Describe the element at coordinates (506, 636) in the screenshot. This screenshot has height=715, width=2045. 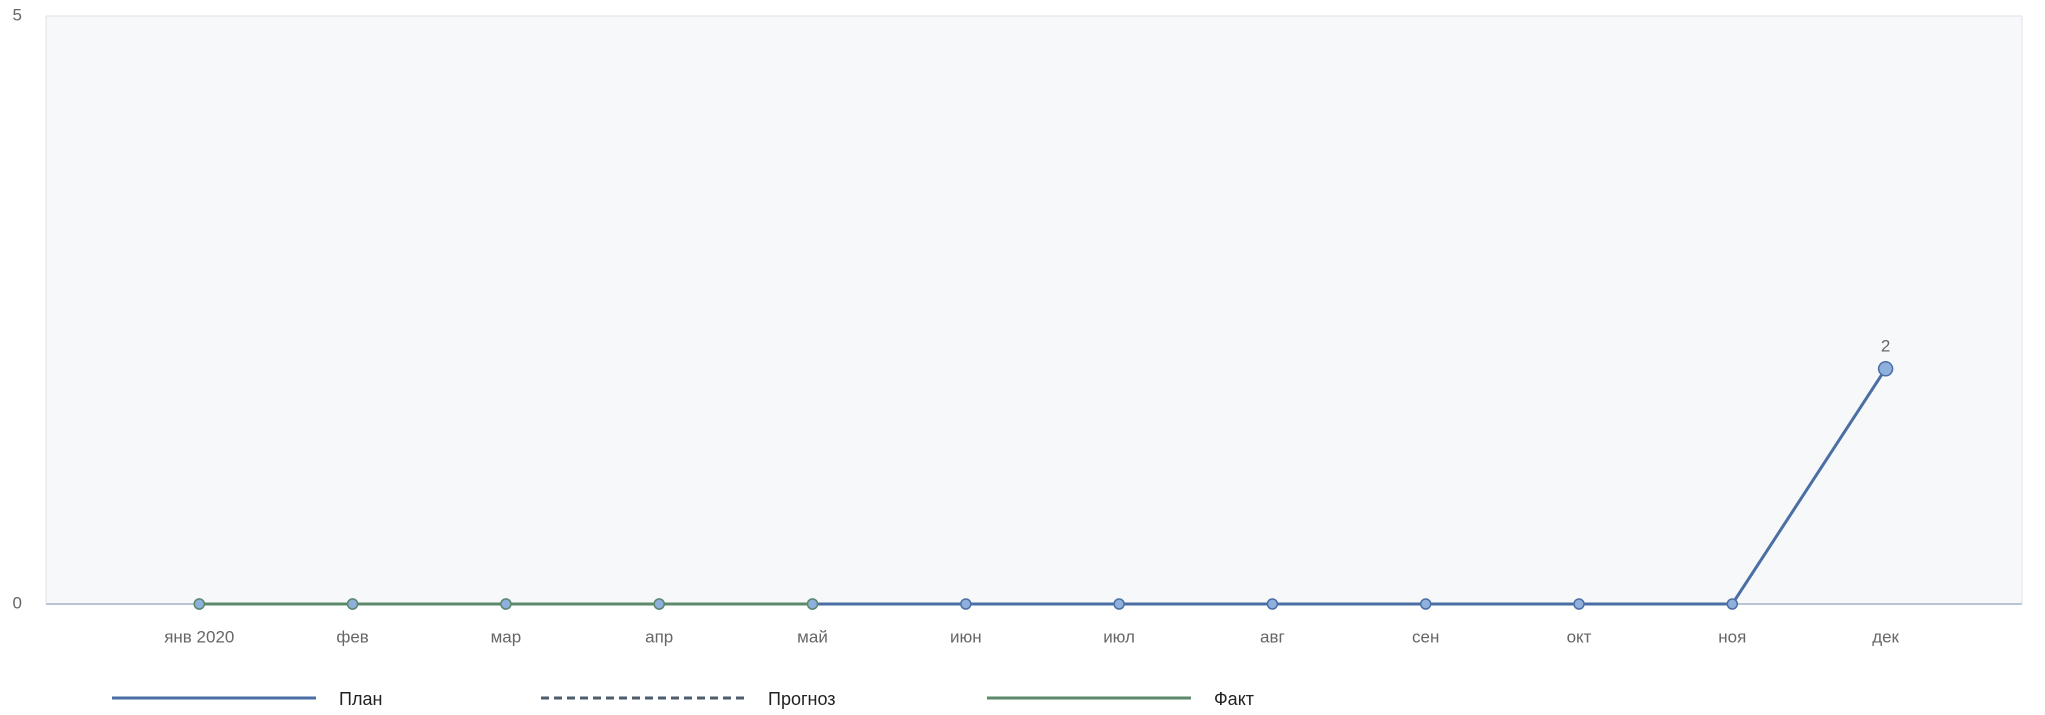
I see `x-tick-label: мар` at that location.